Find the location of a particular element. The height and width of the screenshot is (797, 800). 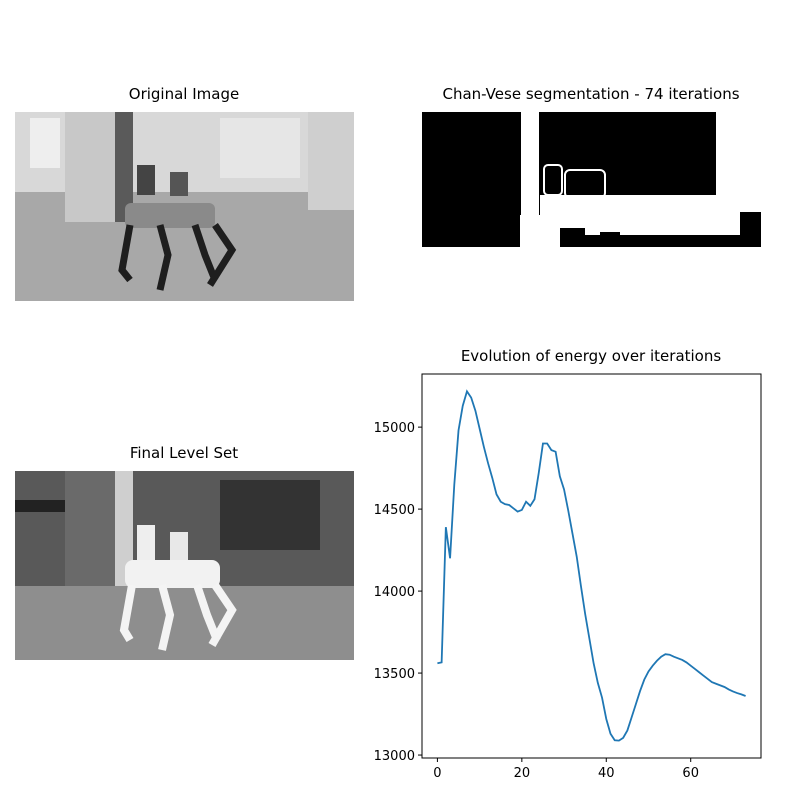

level-set-image is located at coordinates (184, 565).